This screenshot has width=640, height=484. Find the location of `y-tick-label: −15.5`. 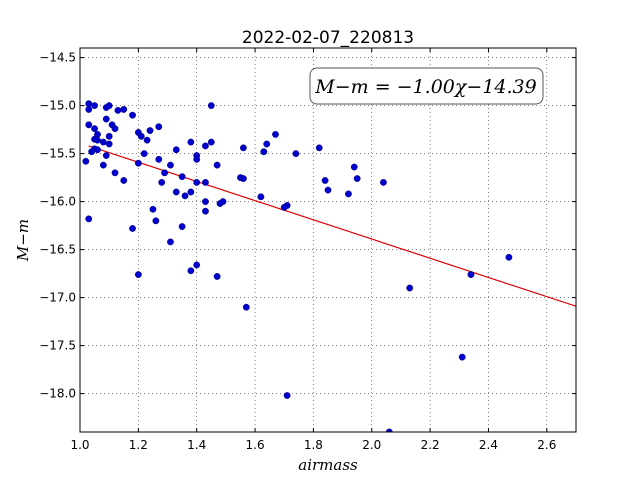

y-tick-label: −15.5 is located at coordinates (57, 154).